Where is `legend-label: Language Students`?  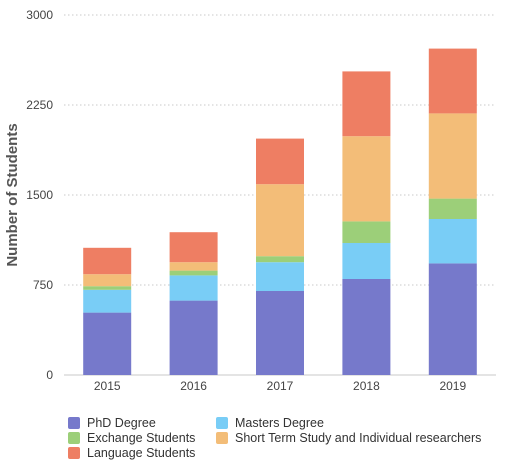 legend-label: Language Students is located at coordinates (141, 453).